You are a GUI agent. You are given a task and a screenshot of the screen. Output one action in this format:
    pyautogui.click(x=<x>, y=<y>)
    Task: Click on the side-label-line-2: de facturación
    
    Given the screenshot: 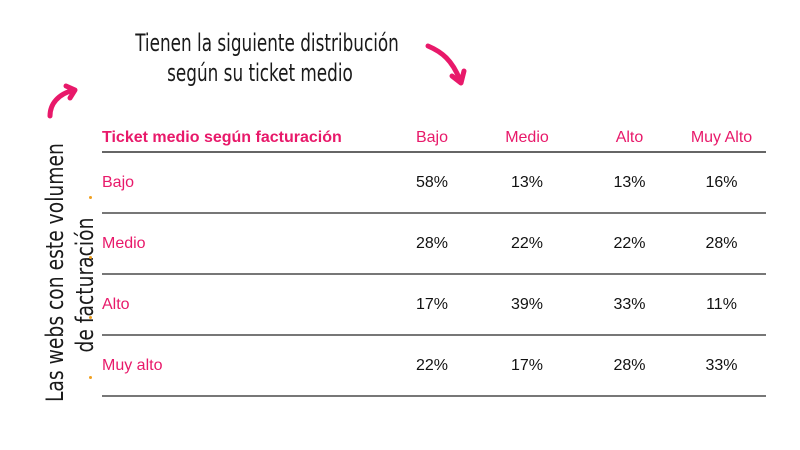 What is the action you would take?
    pyautogui.click(x=85, y=285)
    